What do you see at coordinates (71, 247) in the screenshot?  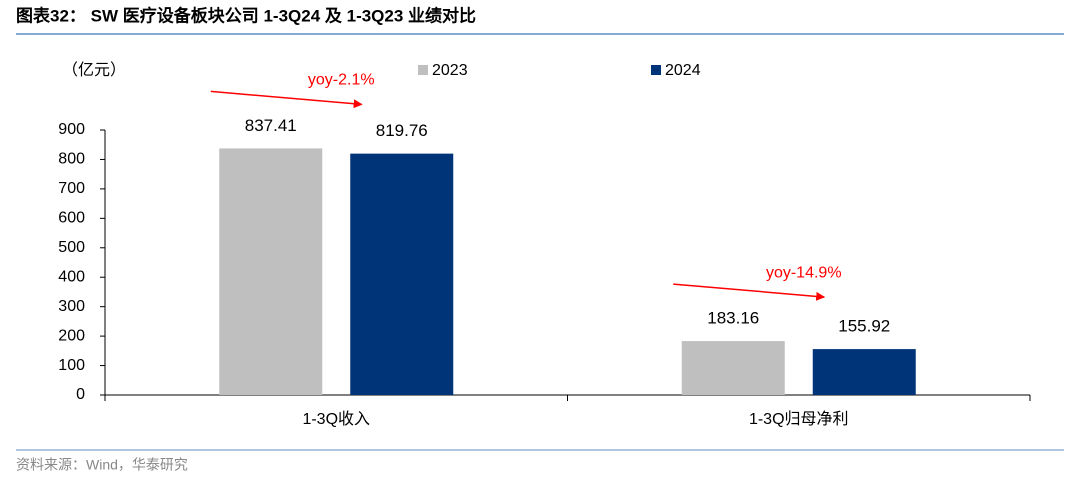 I see `y-tick-label: 500` at bounding box center [71, 247].